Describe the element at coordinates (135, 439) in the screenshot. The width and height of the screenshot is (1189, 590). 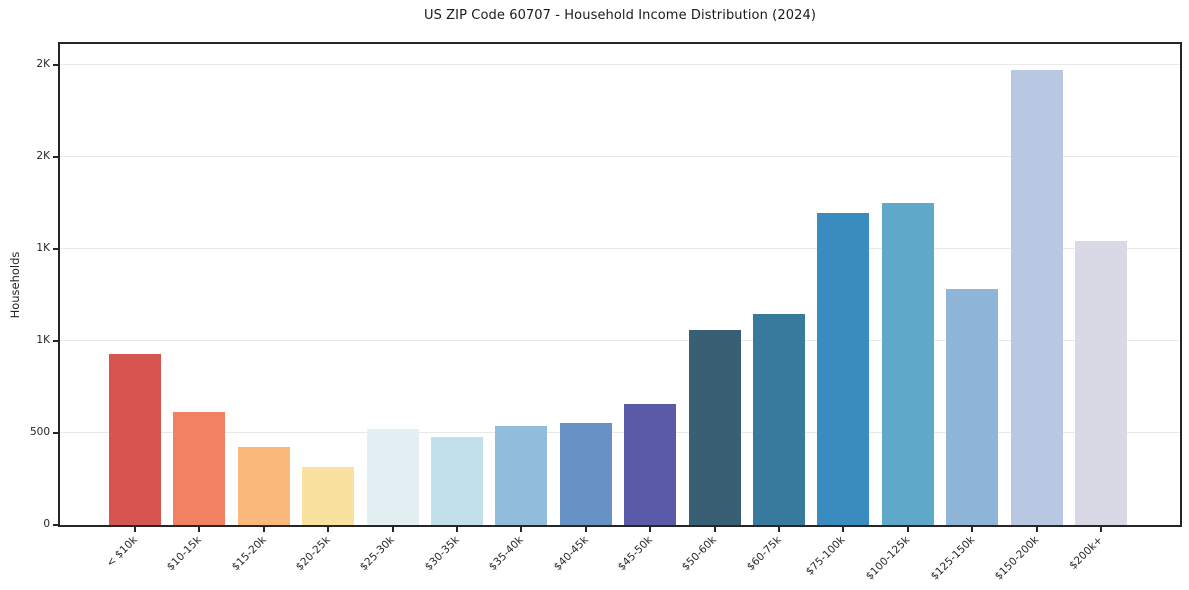
I see `bar-< $10k` at that location.